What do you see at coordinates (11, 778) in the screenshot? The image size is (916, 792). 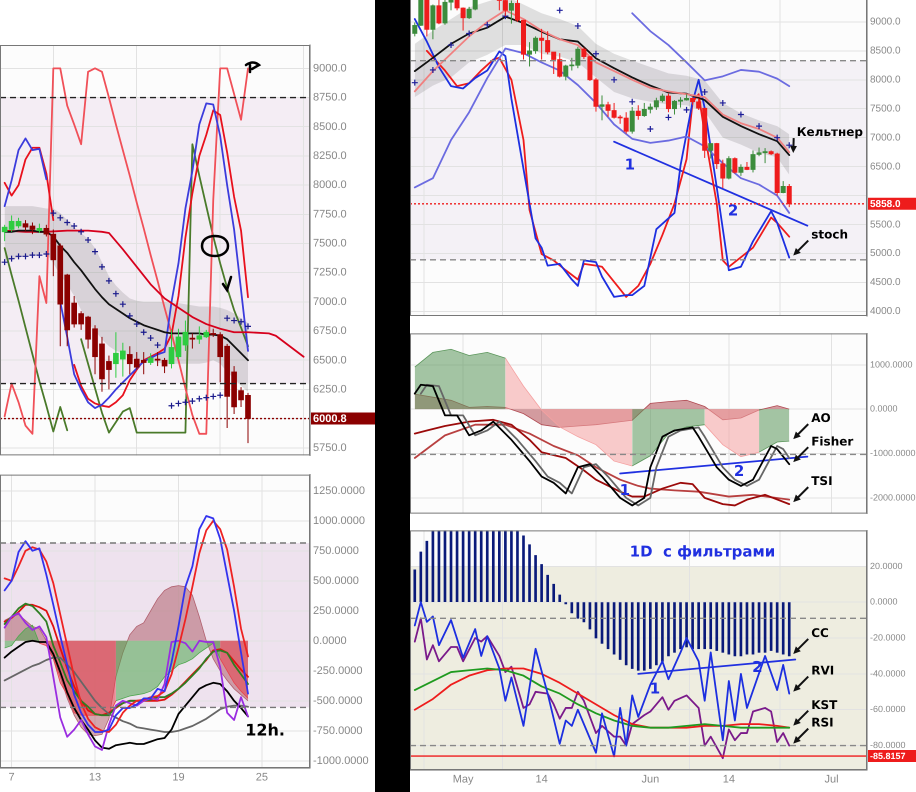 I see `x-tick-label: 7` at bounding box center [11, 778].